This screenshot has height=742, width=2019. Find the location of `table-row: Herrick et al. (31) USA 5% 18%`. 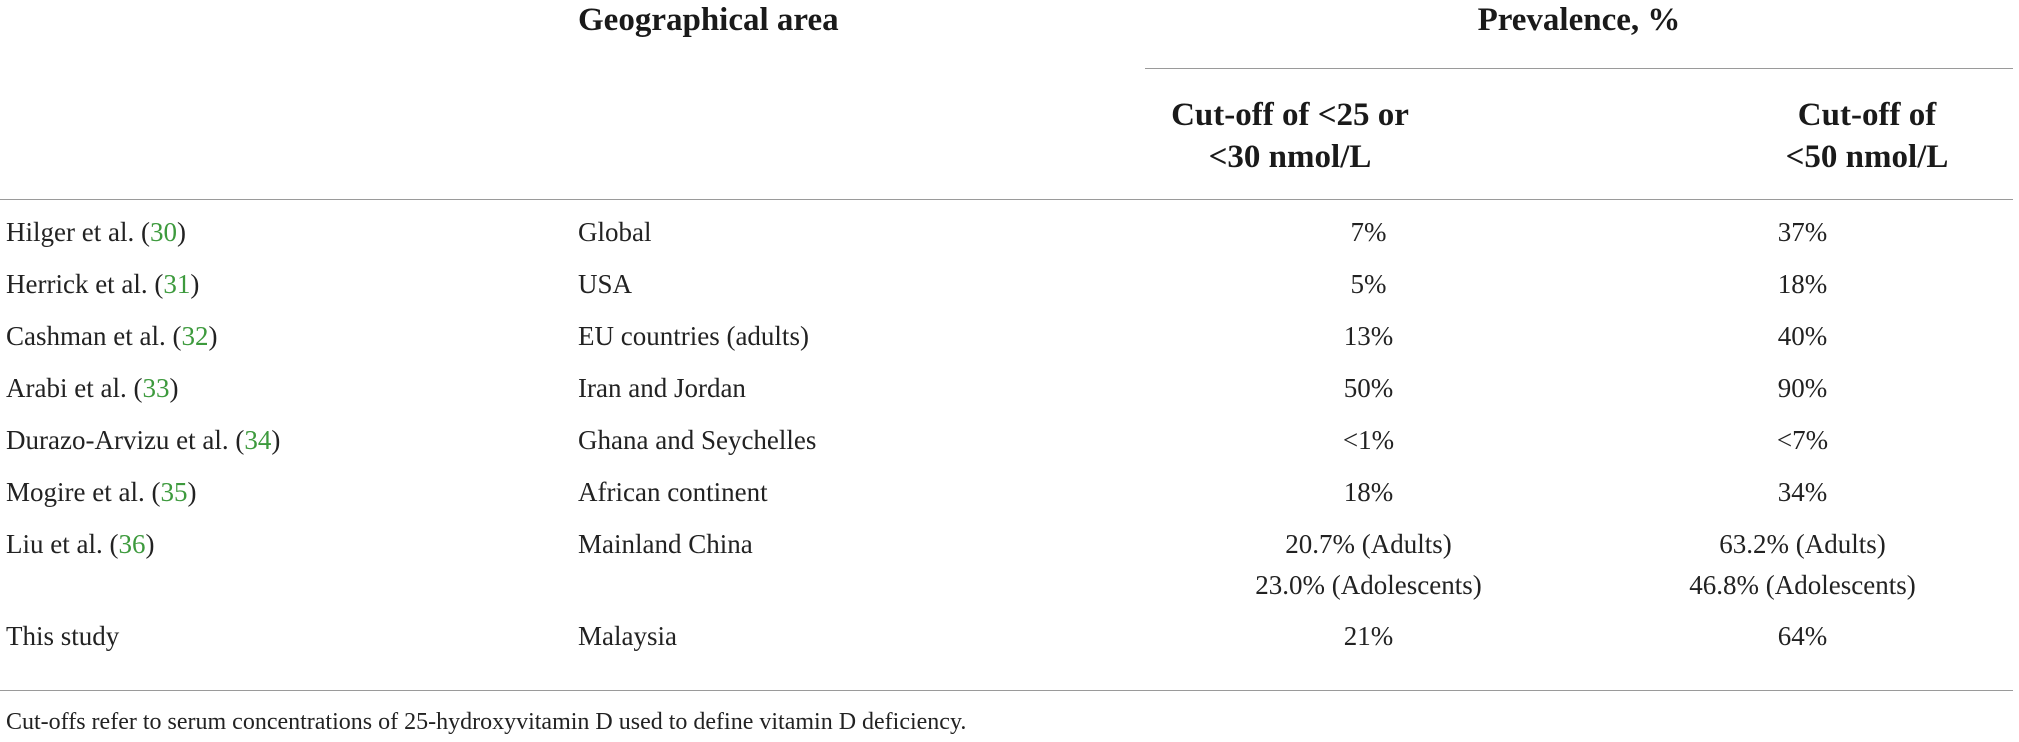

table-row: Herrick et al. (31) USA 5% 18% is located at coordinates (1006, 294).